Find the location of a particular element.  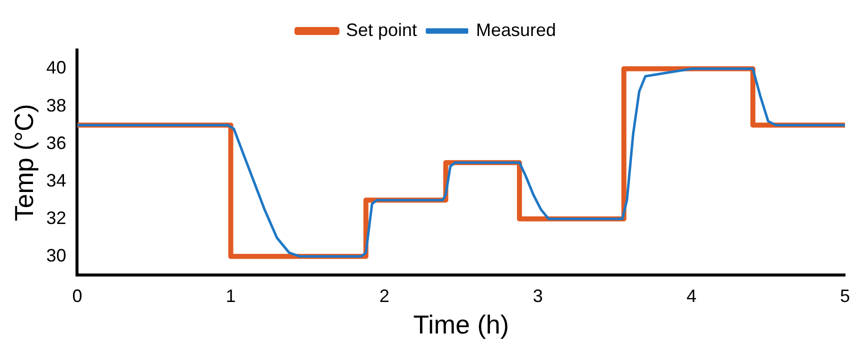

x-tick-label: 5 is located at coordinates (845, 296).